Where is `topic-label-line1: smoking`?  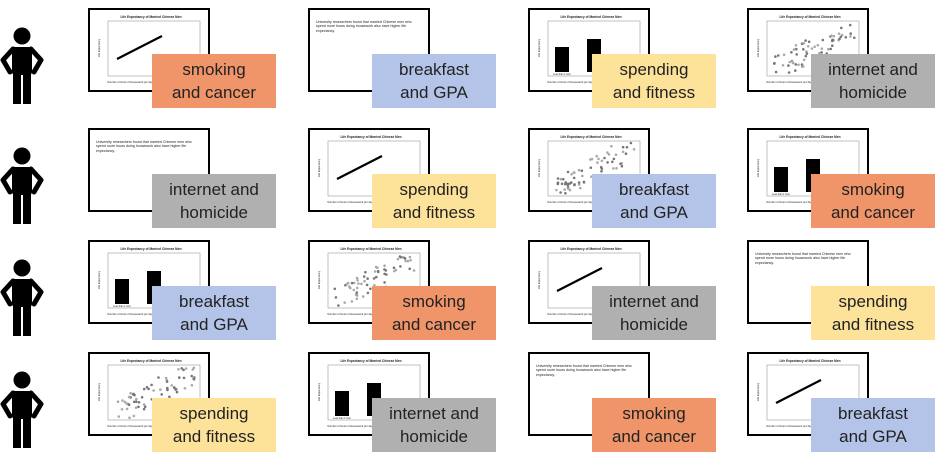
topic-label-line1: smoking is located at coordinates (214, 69).